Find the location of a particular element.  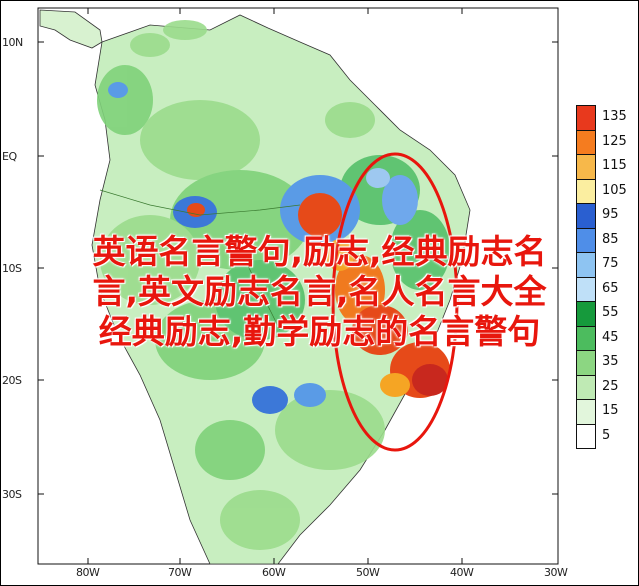

lon-label-30w: 30W is located at coordinates (556, 572).